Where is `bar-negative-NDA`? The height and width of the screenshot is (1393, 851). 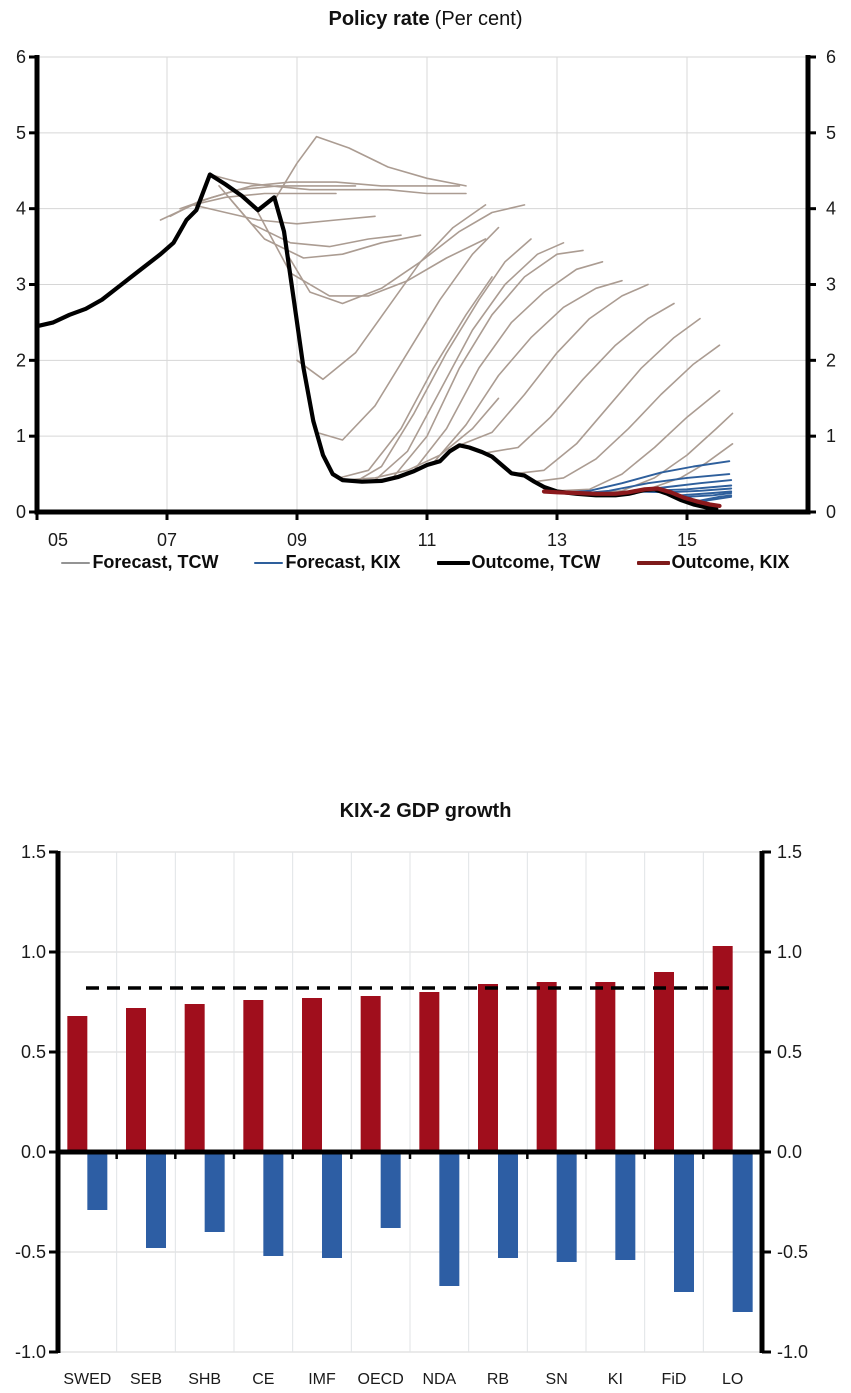 bar-negative-NDA is located at coordinates (449, 1219).